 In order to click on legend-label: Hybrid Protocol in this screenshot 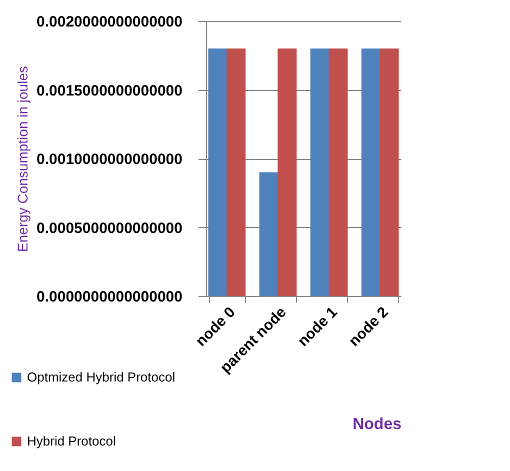, I will do `click(71, 441)`.